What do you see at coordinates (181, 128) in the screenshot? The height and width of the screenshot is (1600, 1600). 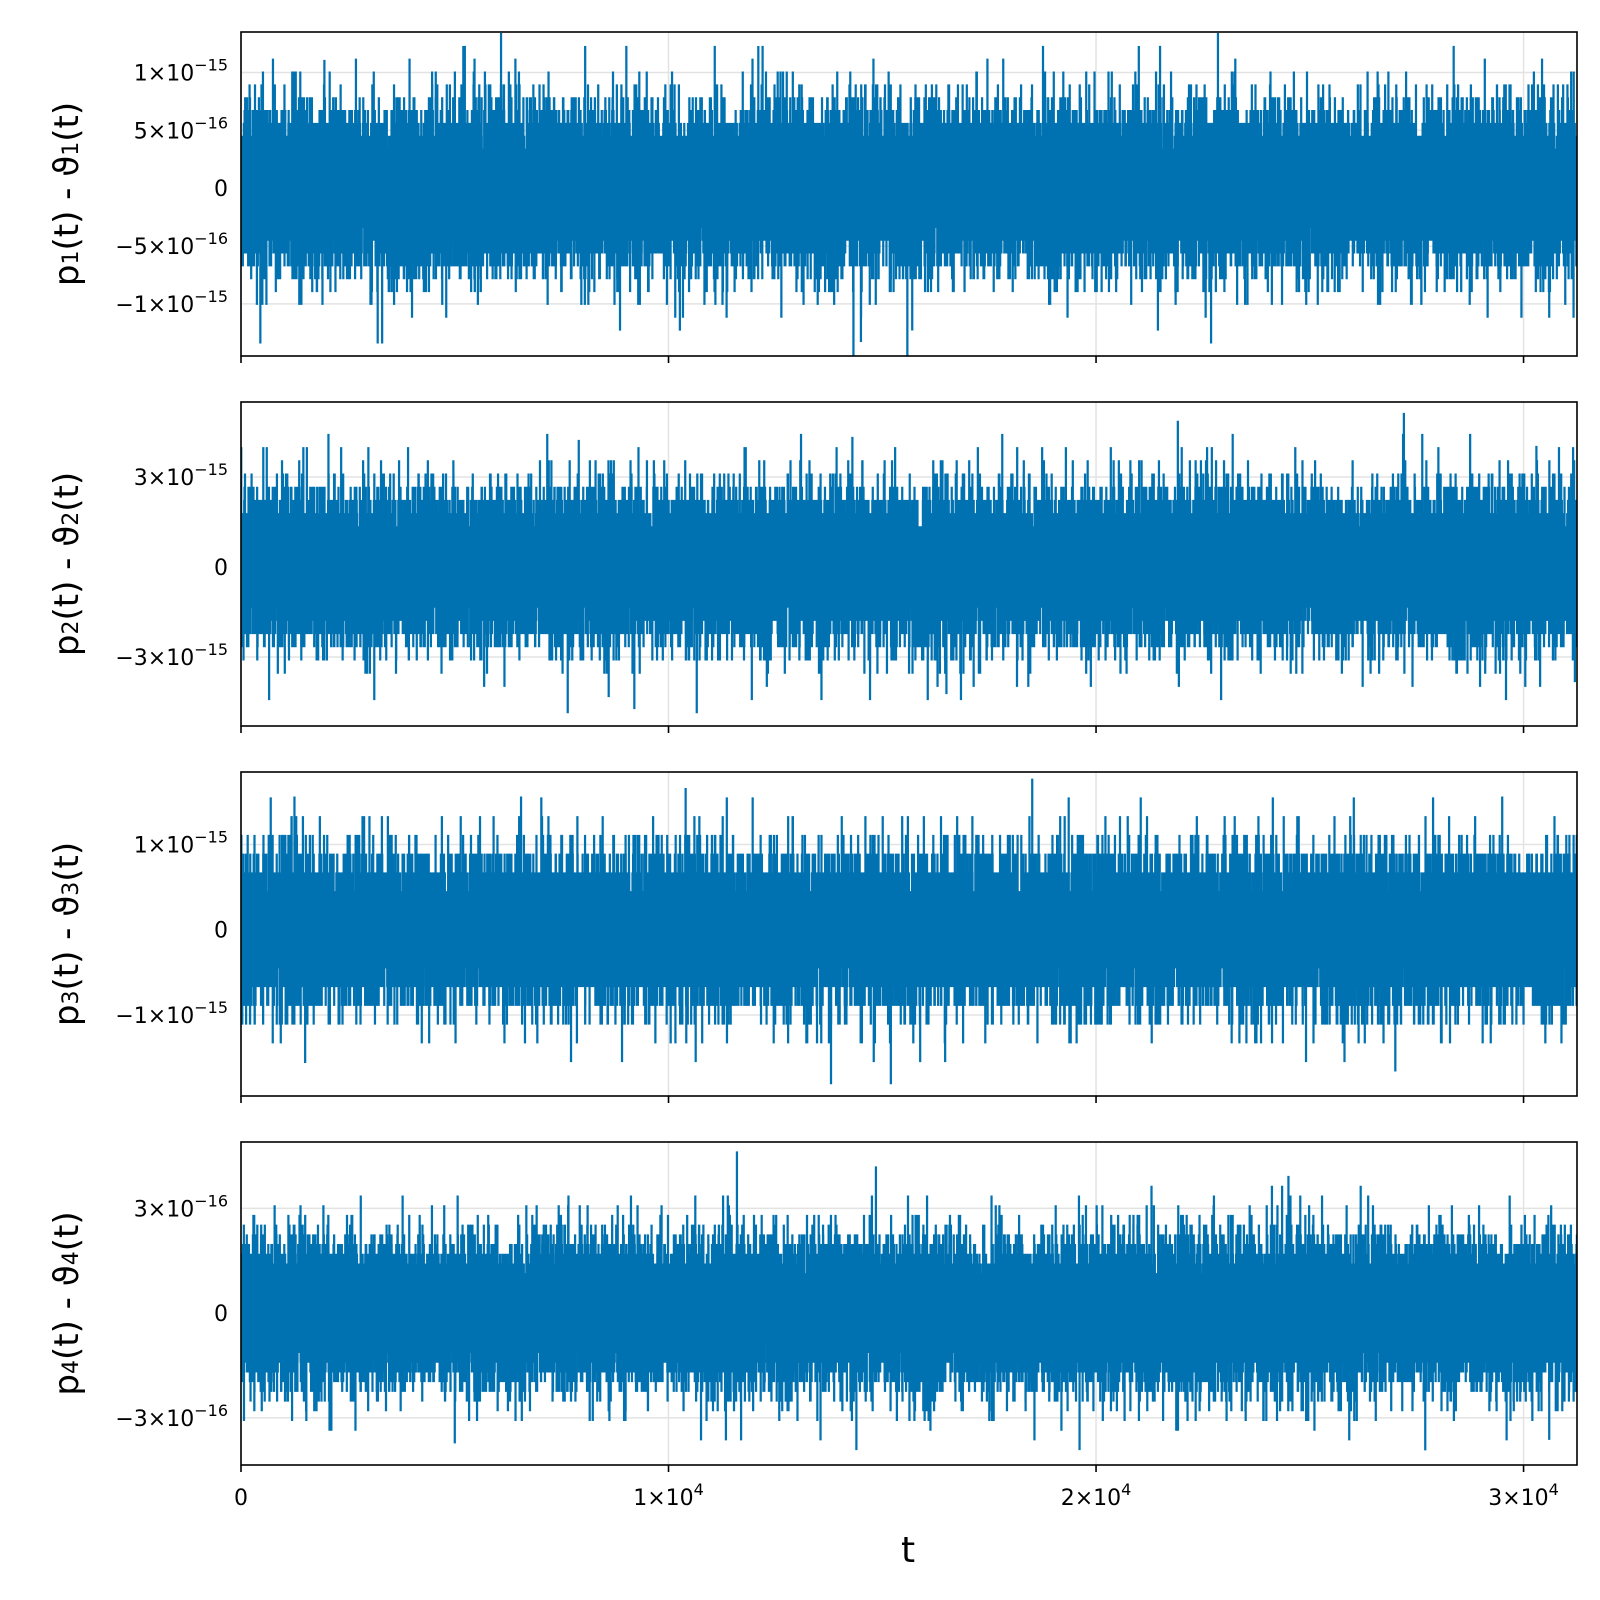 I see `y-tick-label: 5×10⁻¹⁶` at bounding box center [181, 128].